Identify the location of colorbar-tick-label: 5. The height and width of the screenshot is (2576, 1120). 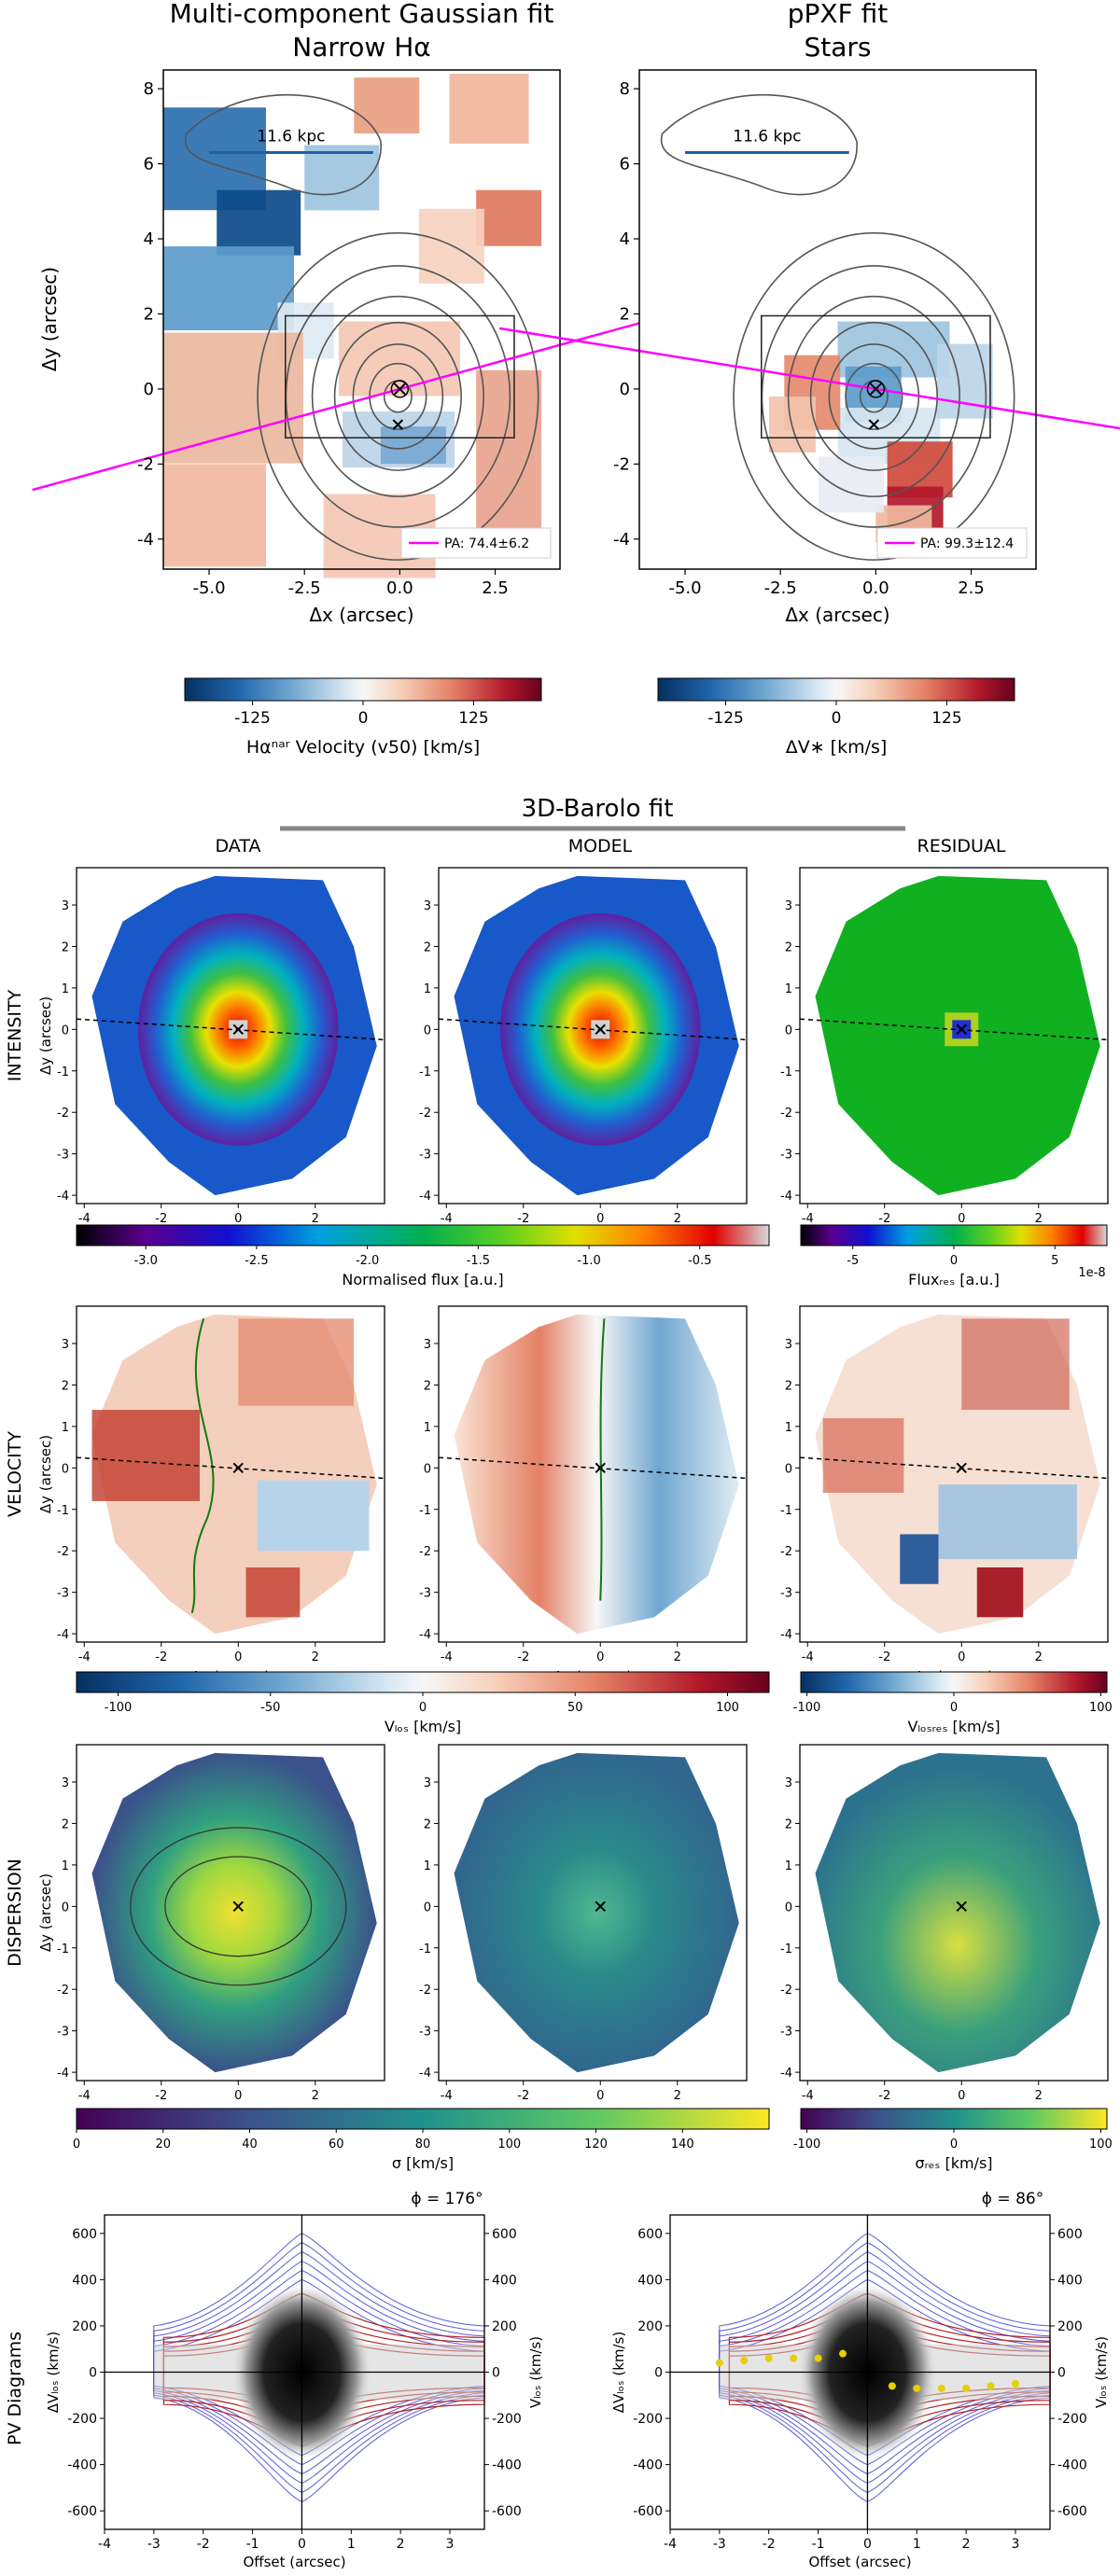
(1054, 1261).